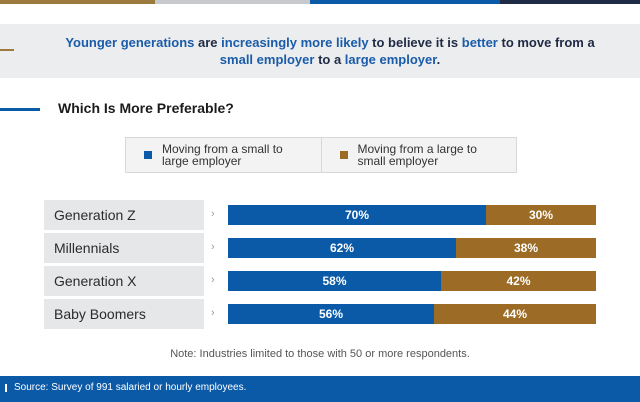 This screenshot has height=402, width=640. What do you see at coordinates (148, 155) in the screenshot?
I see `legend-swatch-blue` at bounding box center [148, 155].